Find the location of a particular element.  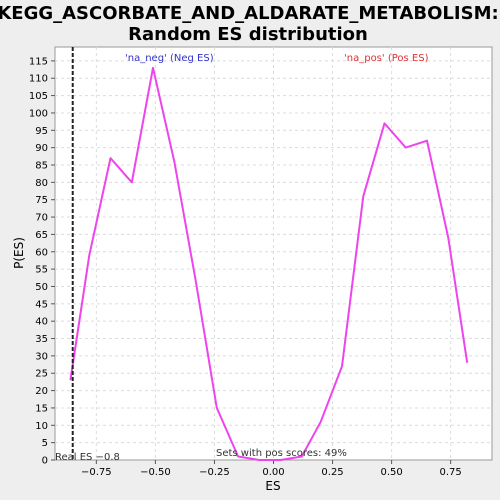

y-tick-label: 55 is located at coordinates (41, 270).